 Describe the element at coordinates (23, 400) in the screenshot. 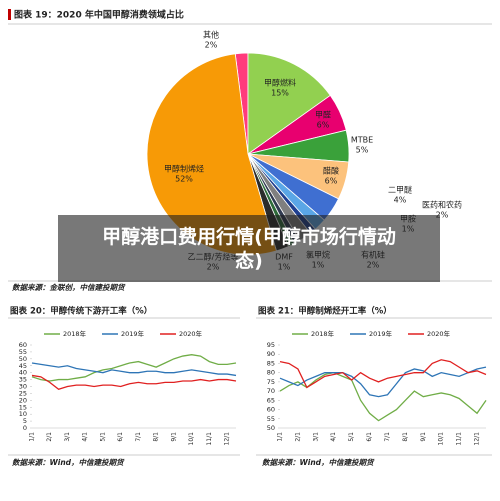

I see `y-tick-label: 20` at that location.